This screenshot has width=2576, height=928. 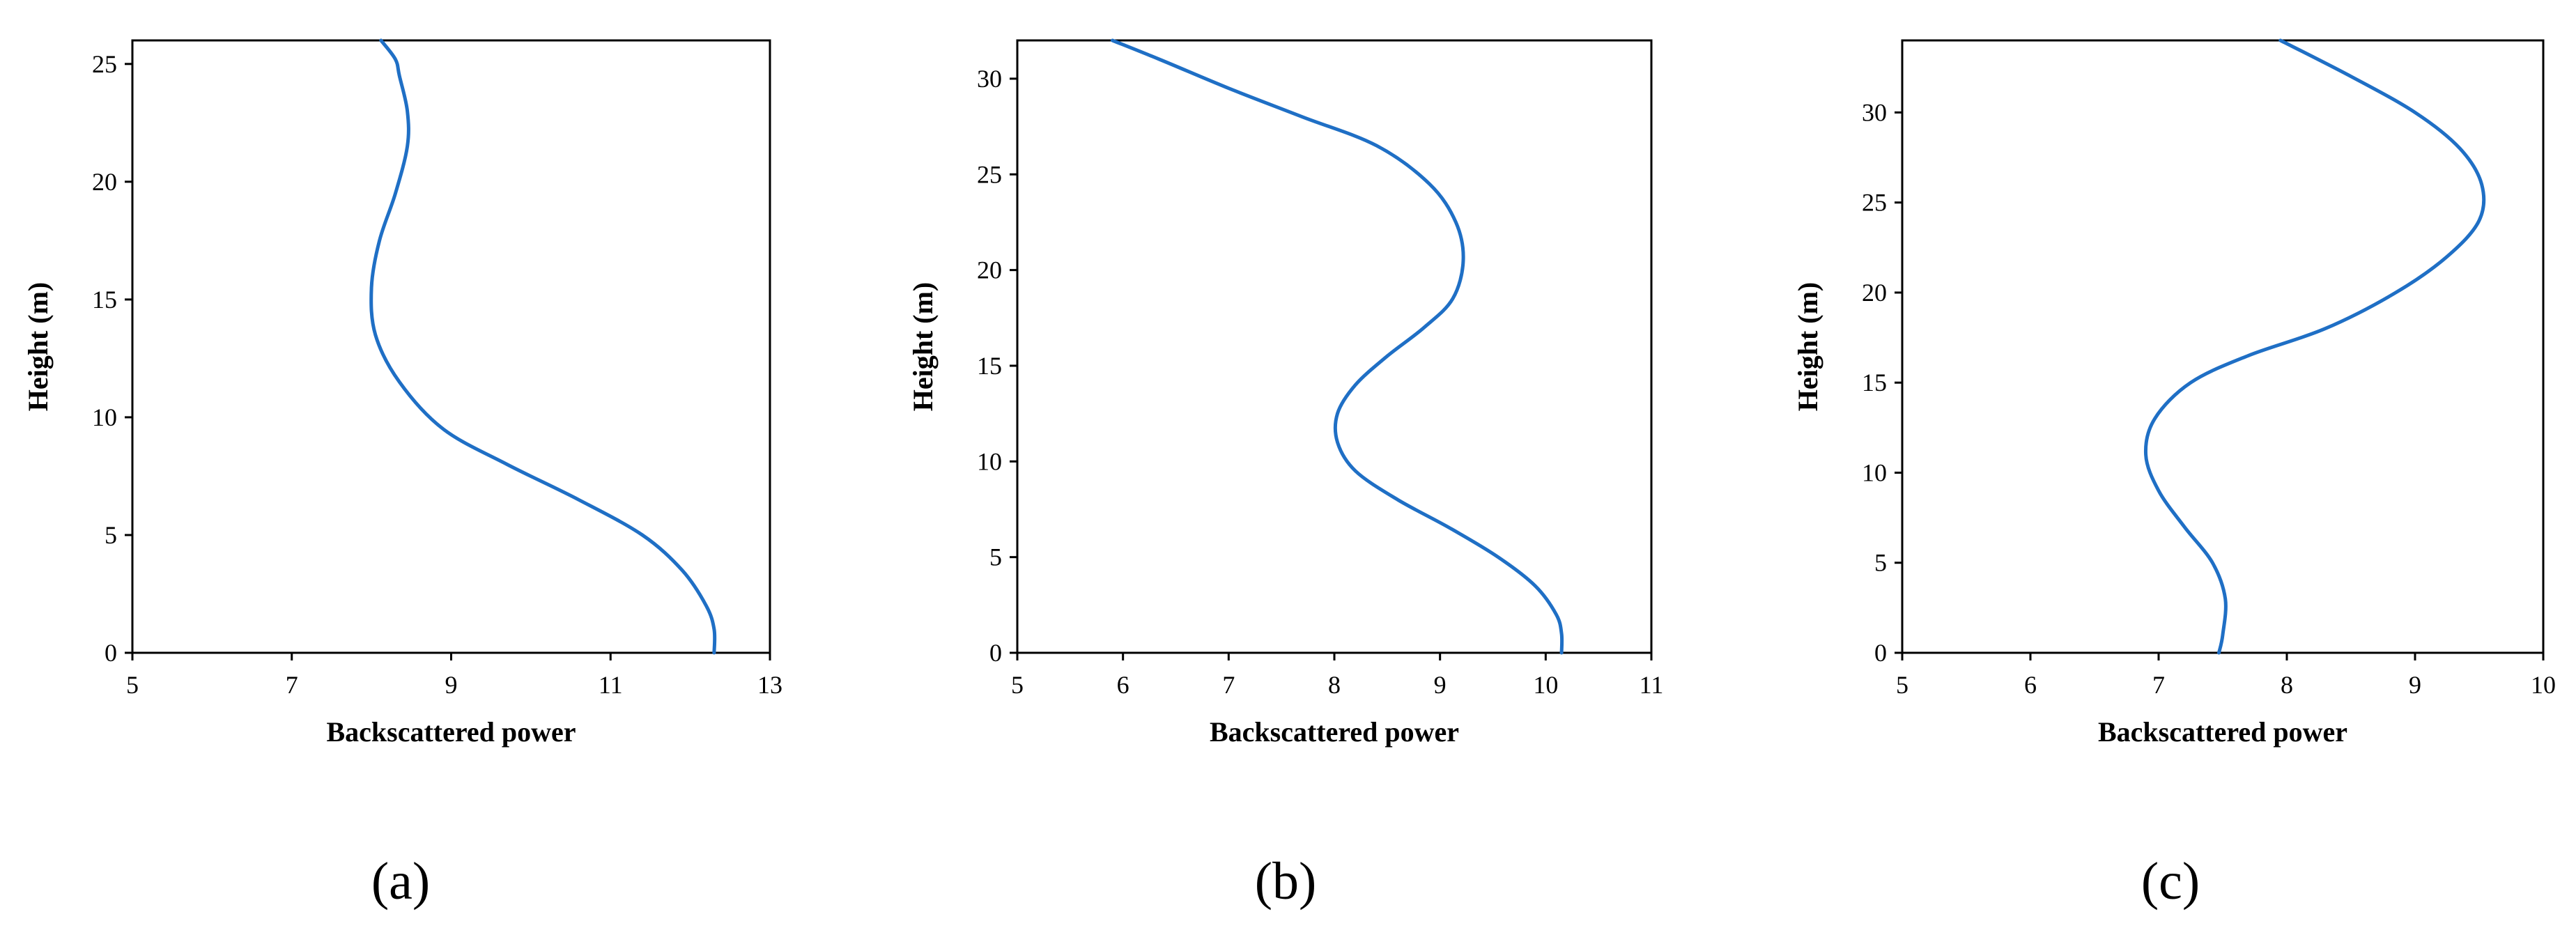 What do you see at coordinates (1286, 881) in the screenshot?
I see `panel-label: (b)` at bounding box center [1286, 881].